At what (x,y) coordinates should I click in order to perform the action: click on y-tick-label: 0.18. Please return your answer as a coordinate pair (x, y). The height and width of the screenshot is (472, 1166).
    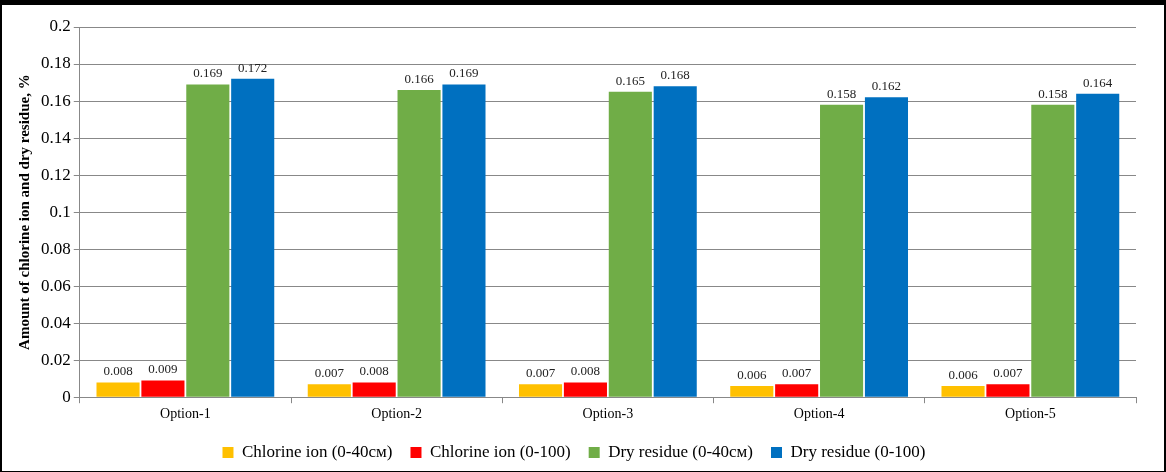
    Looking at the image, I should click on (56, 63).